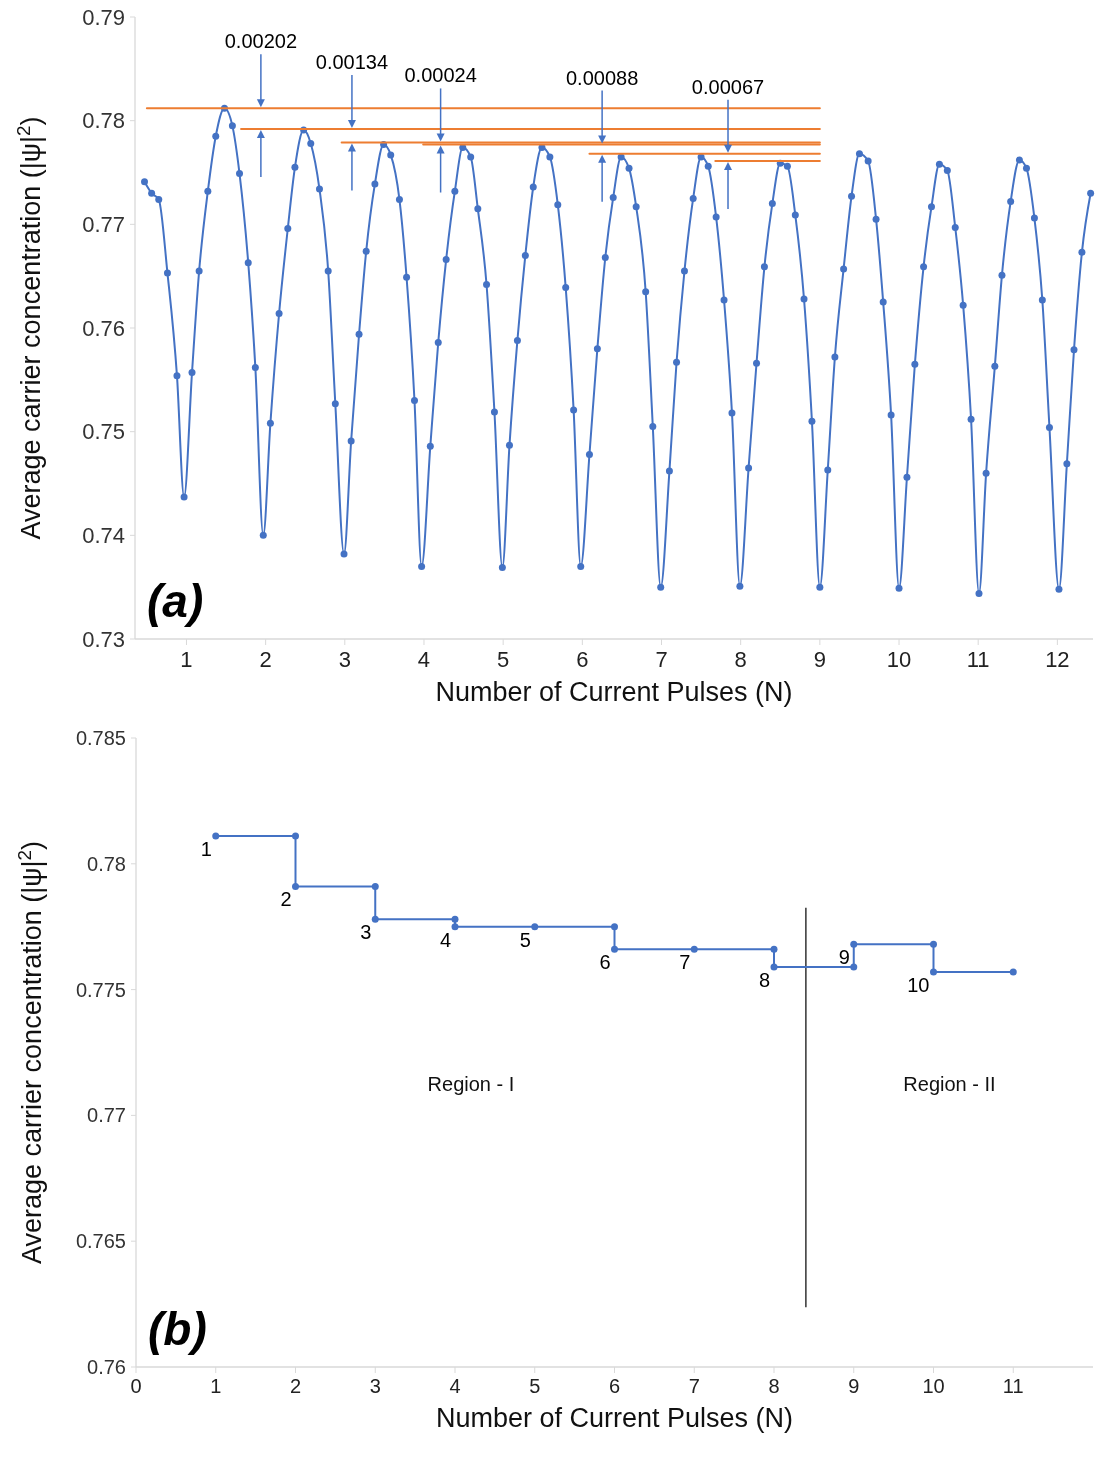  What do you see at coordinates (261, 41) in the screenshot?
I see `annotation: 0.00202` at bounding box center [261, 41].